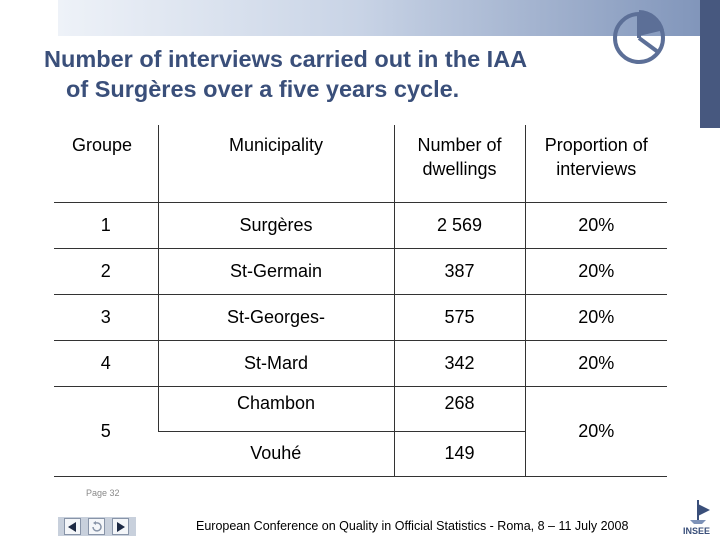  What do you see at coordinates (459, 317) in the screenshot?
I see `cell-dwellings: 575` at bounding box center [459, 317].